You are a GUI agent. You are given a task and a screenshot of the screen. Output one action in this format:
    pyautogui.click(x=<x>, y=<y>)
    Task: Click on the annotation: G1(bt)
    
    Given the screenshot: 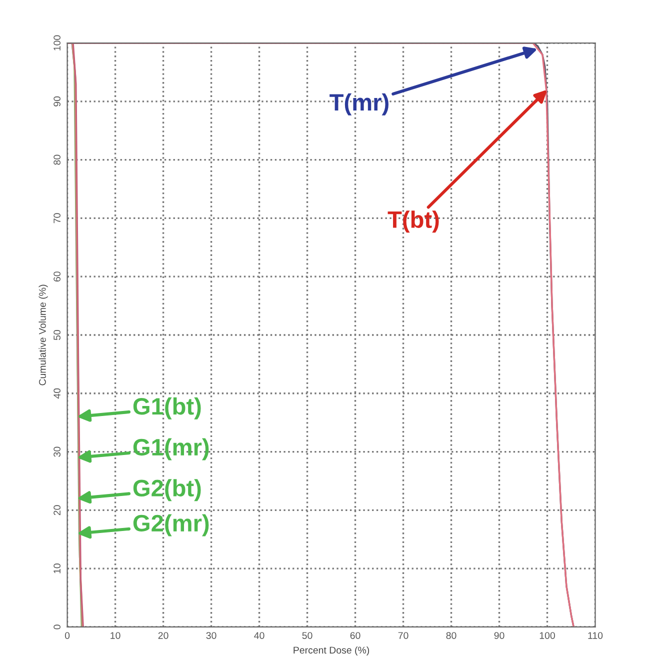 What is the action you would take?
    pyautogui.click(x=167, y=408)
    